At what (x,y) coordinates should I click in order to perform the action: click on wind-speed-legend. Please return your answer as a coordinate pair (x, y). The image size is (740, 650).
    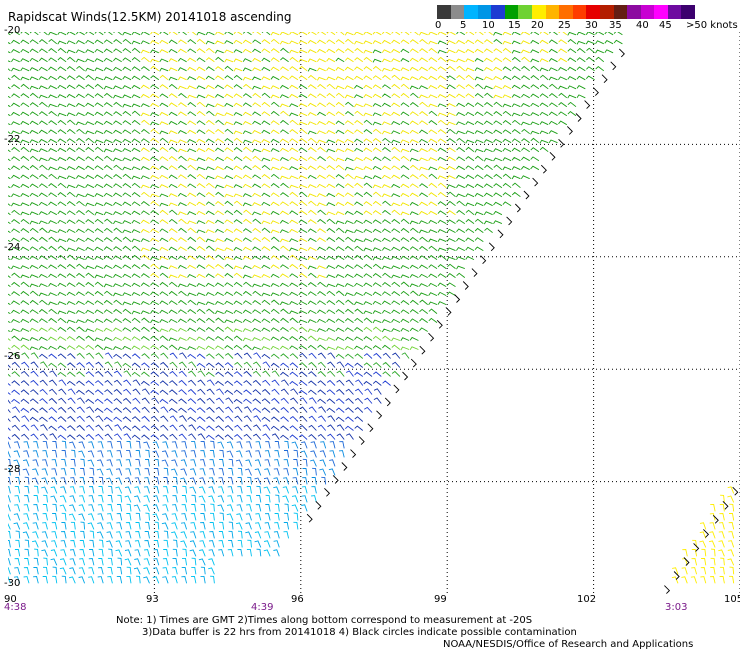
    Looking at the image, I should click on (566, 12).